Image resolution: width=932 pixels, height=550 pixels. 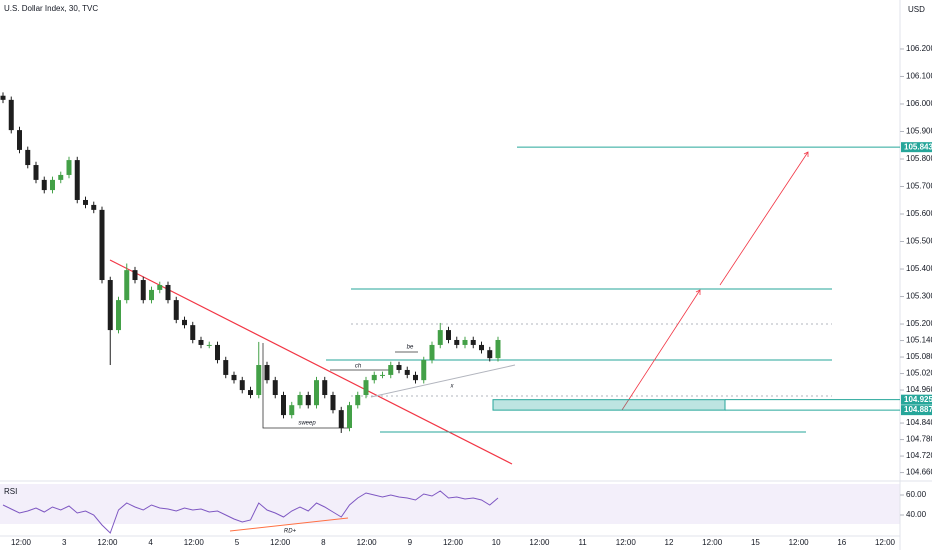 I want to click on price-label: 105.843, so click(x=918, y=146).